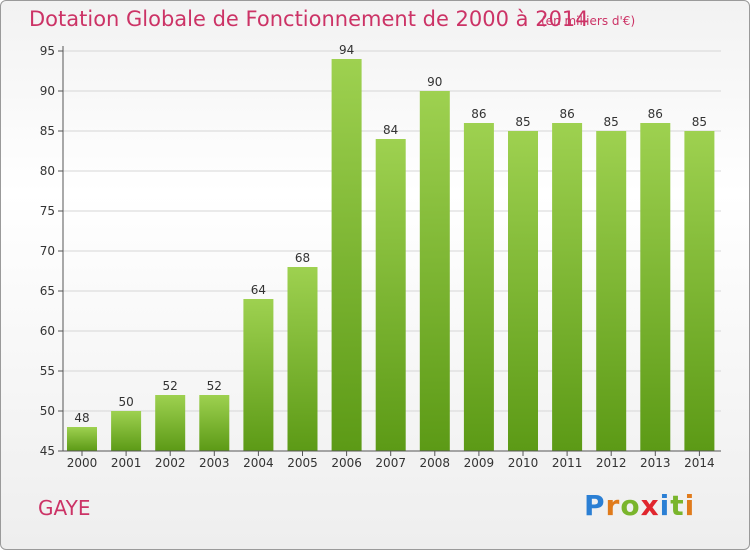 The height and width of the screenshot is (550, 750). I want to click on x-tick-label: 2006, so click(346, 463).